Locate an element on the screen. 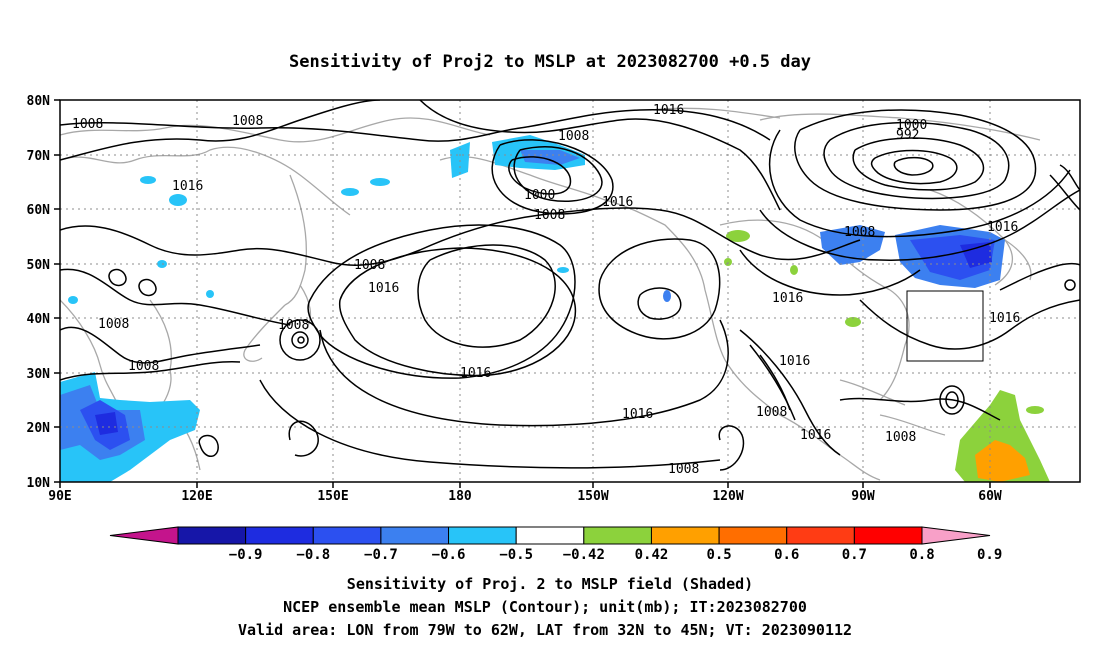 This screenshot has height=650, width=1100. colorbar-tick-label: 0.9 is located at coordinates (989, 555).